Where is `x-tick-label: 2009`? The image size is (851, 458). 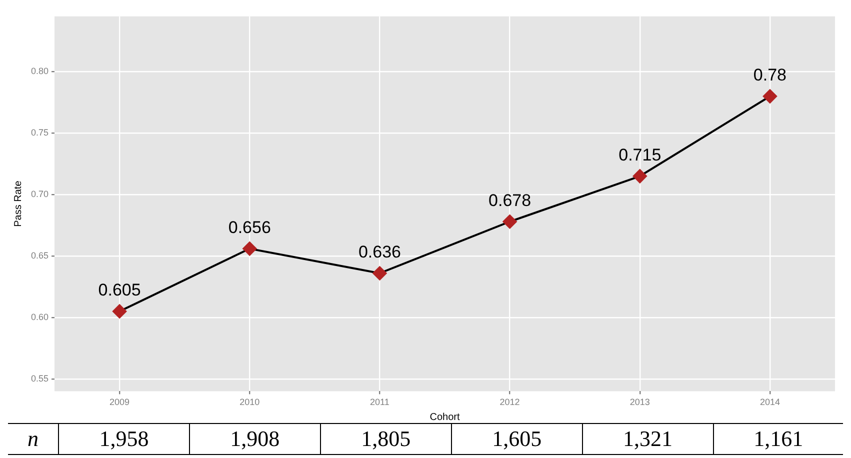 x-tick-label: 2009 is located at coordinates (120, 402).